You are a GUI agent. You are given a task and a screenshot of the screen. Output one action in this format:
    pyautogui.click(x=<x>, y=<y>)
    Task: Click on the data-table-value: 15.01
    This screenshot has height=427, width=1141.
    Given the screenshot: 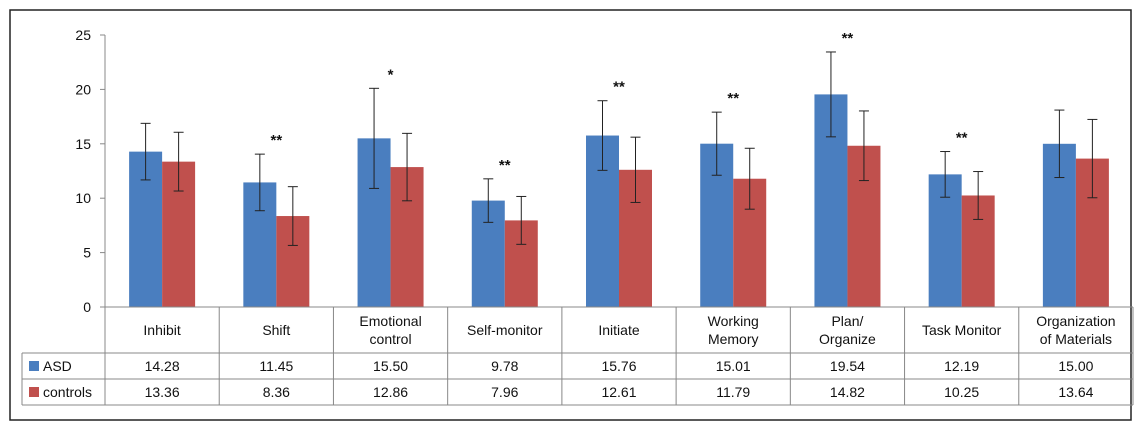 What is the action you would take?
    pyautogui.click(x=733, y=366)
    